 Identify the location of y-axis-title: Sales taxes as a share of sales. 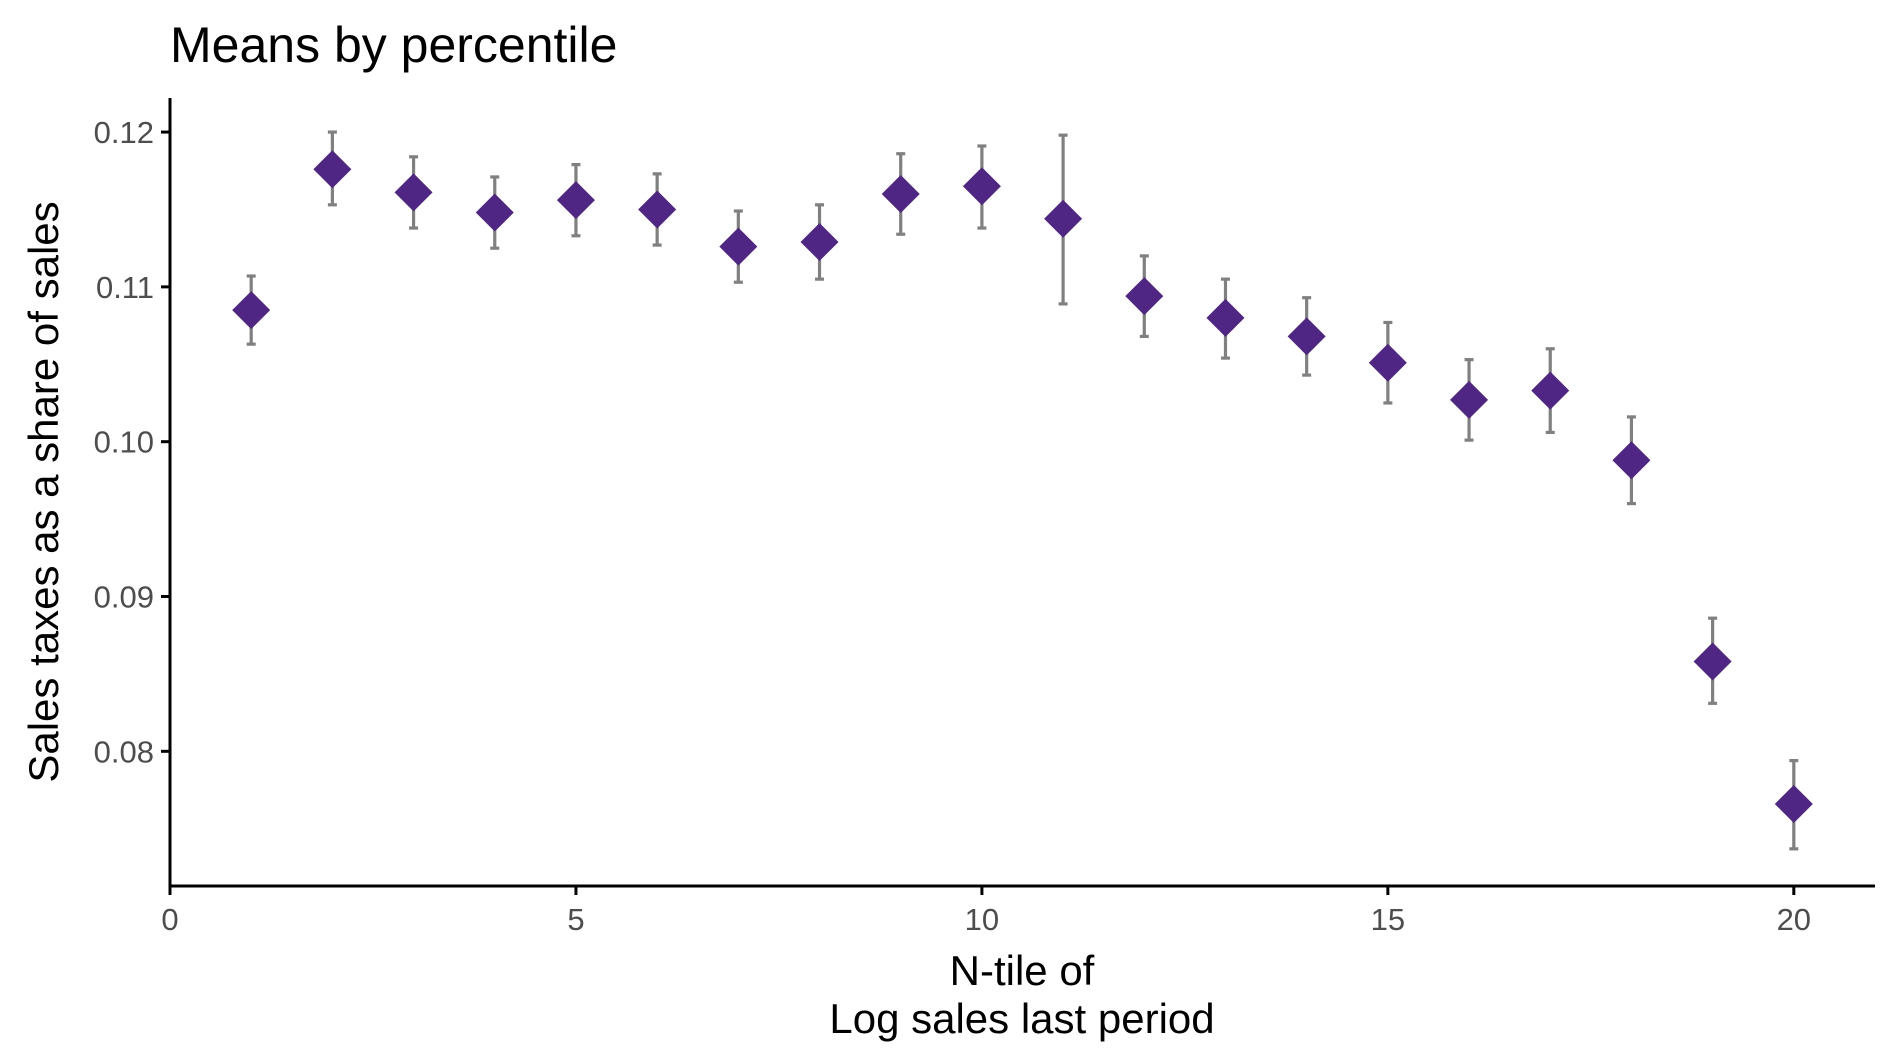
(43, 491).